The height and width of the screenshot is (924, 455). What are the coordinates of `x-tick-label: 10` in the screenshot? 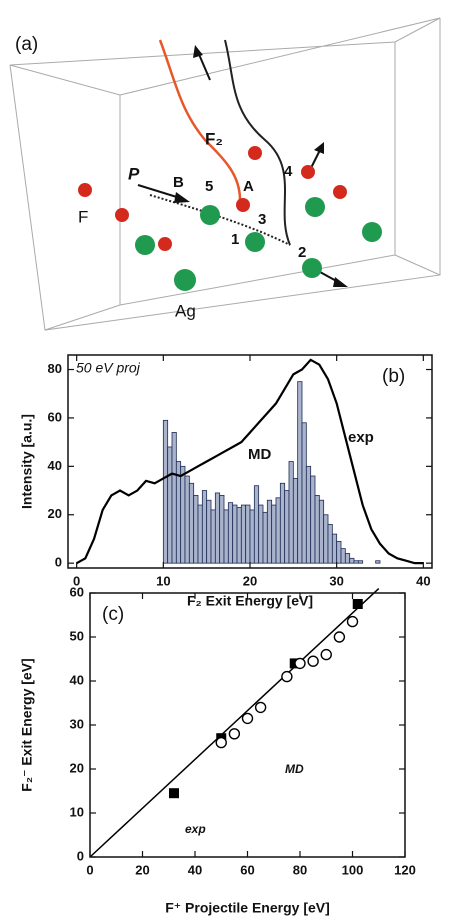 It's located at (163, 580).